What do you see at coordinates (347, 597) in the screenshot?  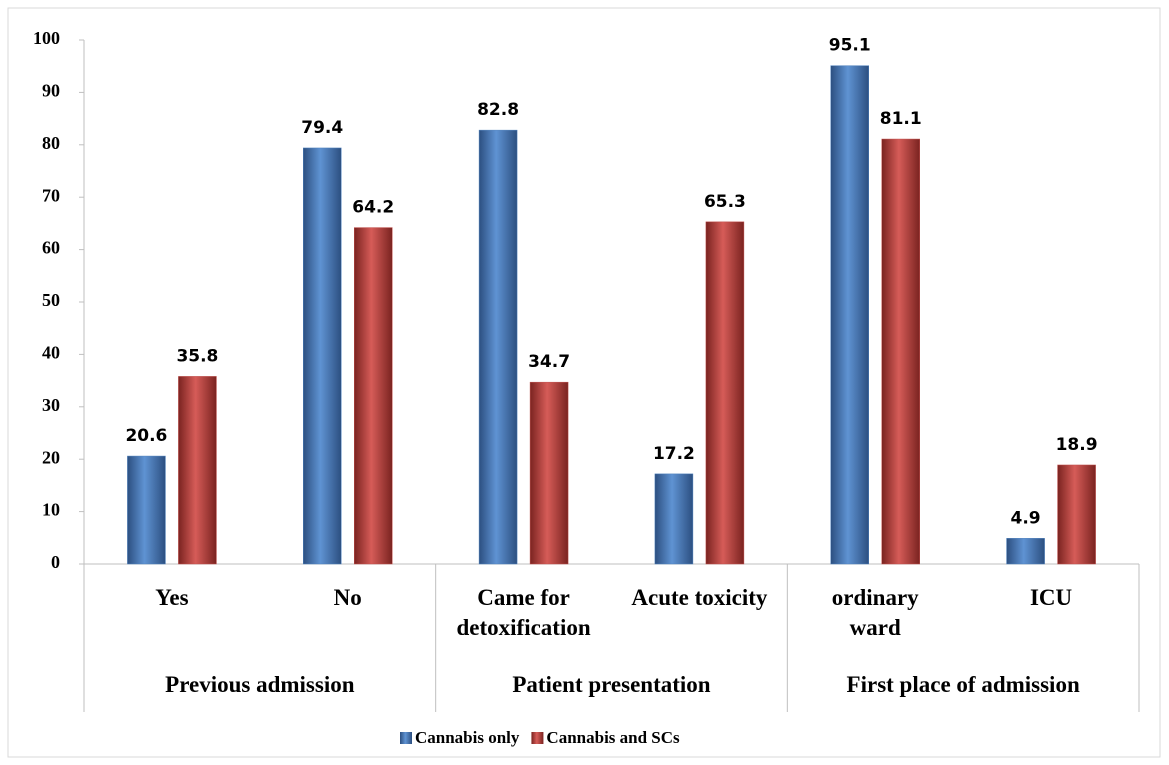 I see `x-tick-label: No` at bounding box center [347, 597].